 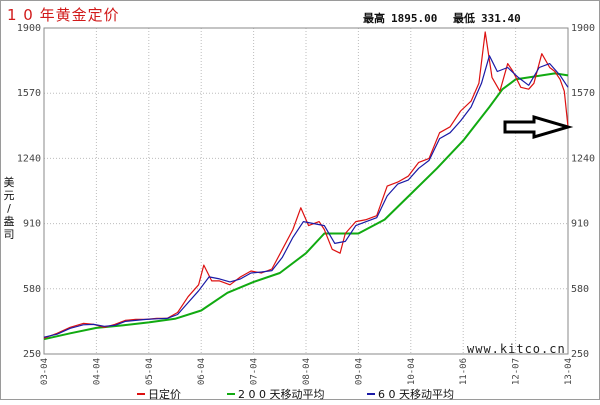 What do you see at coordinates (150, 371) in the screenshot?
I see `x-tick-label: 05-04` at bounding box center [150, 371].